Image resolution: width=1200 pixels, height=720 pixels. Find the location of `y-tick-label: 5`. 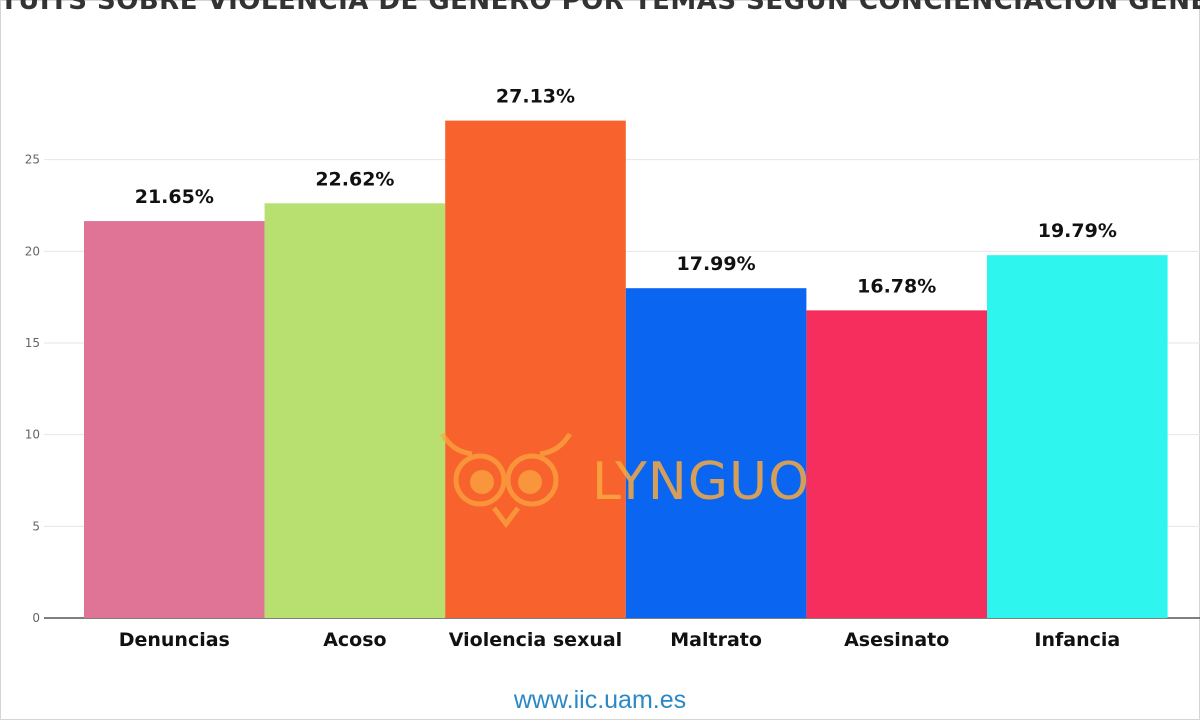

y-tick-label: 5 is located at coordinates (36, 526).